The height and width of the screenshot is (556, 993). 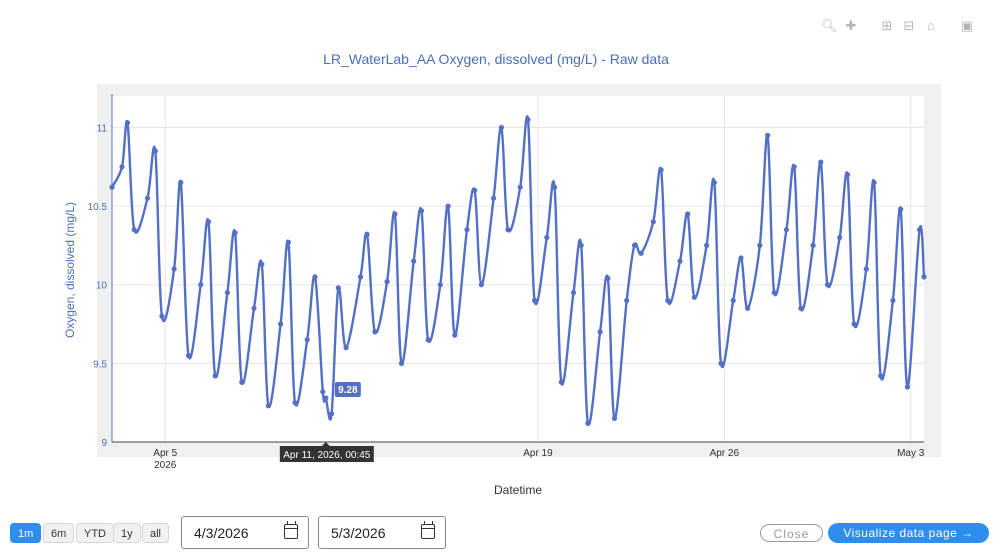 What do you see at coordinates (245, 532) in the screenshot?
I see `start-date-input: 4/3/2026` at bounding box center [245, 532].